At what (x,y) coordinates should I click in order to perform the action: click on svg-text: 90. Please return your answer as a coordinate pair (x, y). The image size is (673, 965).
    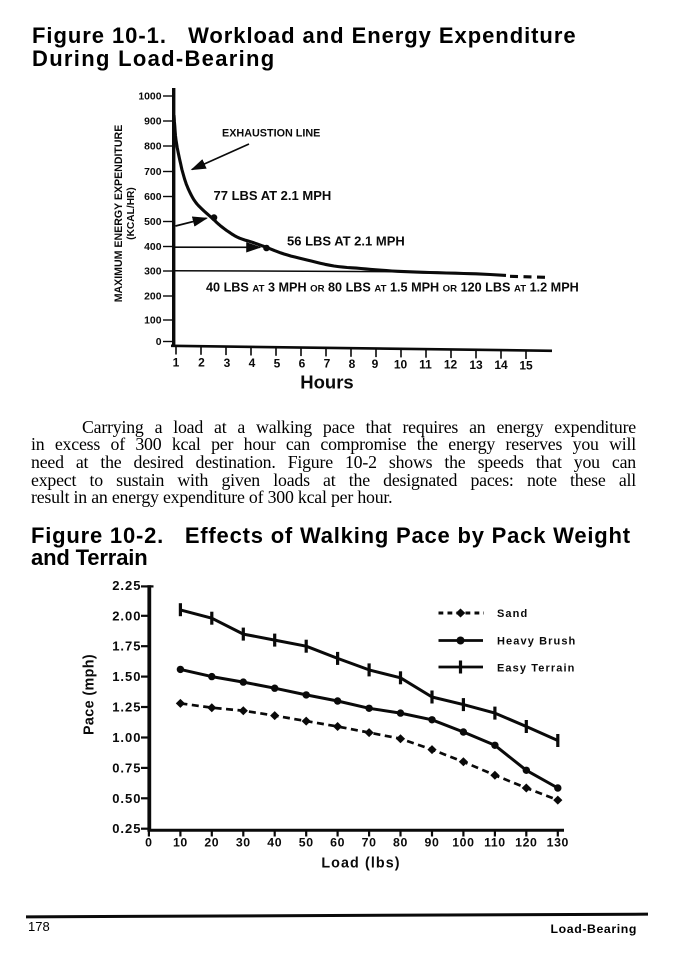
    Looking at the image, I should click on (432, 843).